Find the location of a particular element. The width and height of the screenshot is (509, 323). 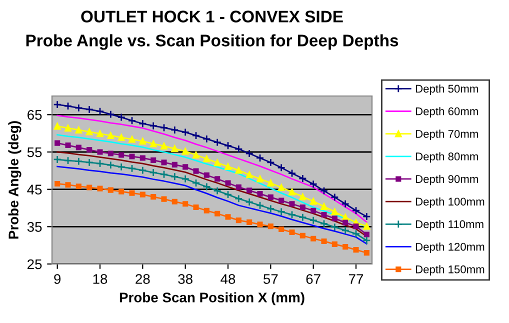

chart-title: OUTLET HOCK 1 - CONVEX SIDE is located at coordinates (212, 16).